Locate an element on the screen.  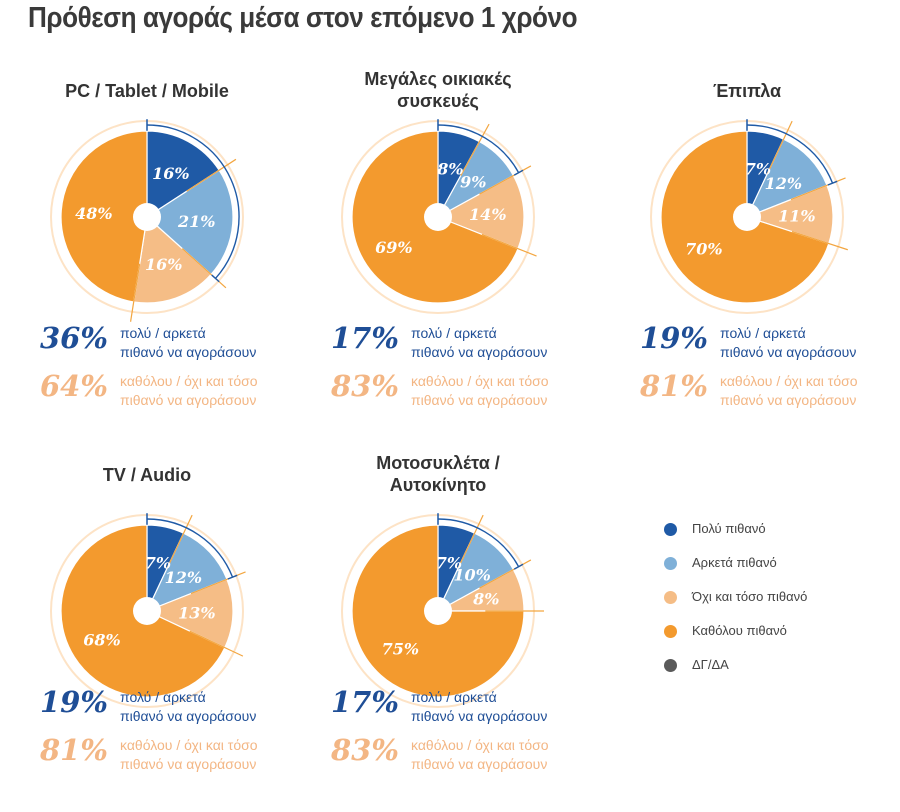
slice-label: 10% is located at coordinates (471, 575).